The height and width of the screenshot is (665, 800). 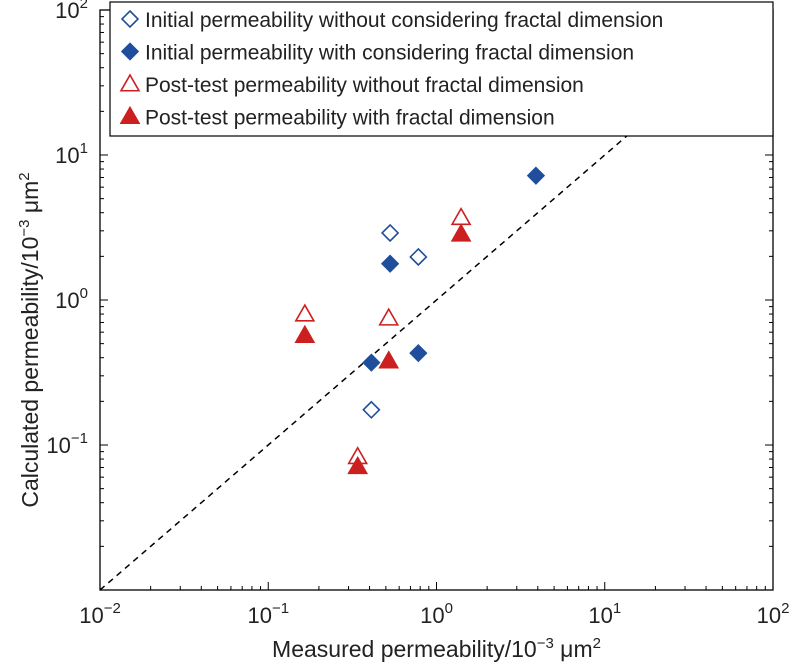 I want to click on x-tick-label: 10⁻¹, so click(x=268, y=614).